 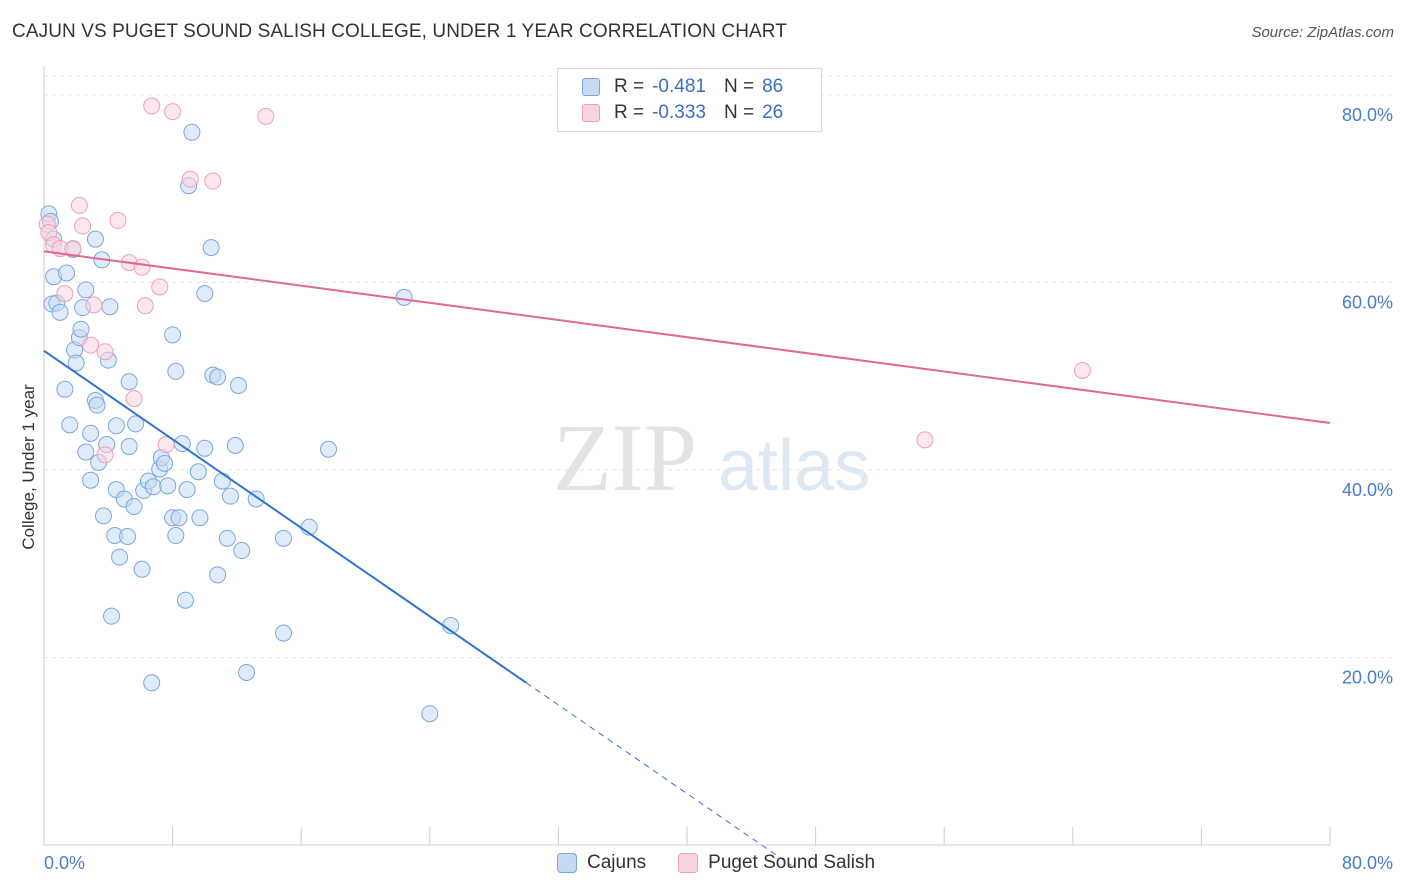 I want to click on legend-n-value: 26, so click(x=773, y=112).